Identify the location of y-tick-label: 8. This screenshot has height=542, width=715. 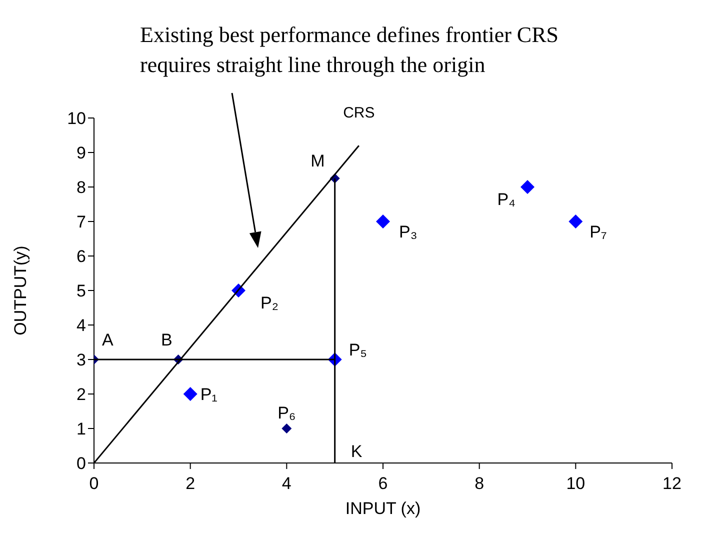
(81, 188).